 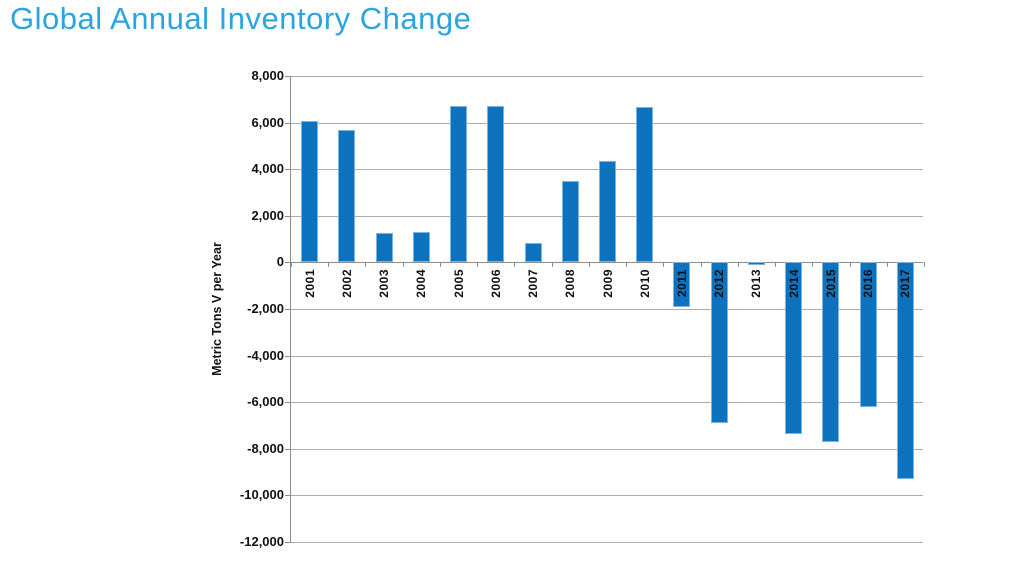 What do you see at coordinates (607, 263) in the screenshot?
I see `x-axis-line` at bounding box center [607, 263].